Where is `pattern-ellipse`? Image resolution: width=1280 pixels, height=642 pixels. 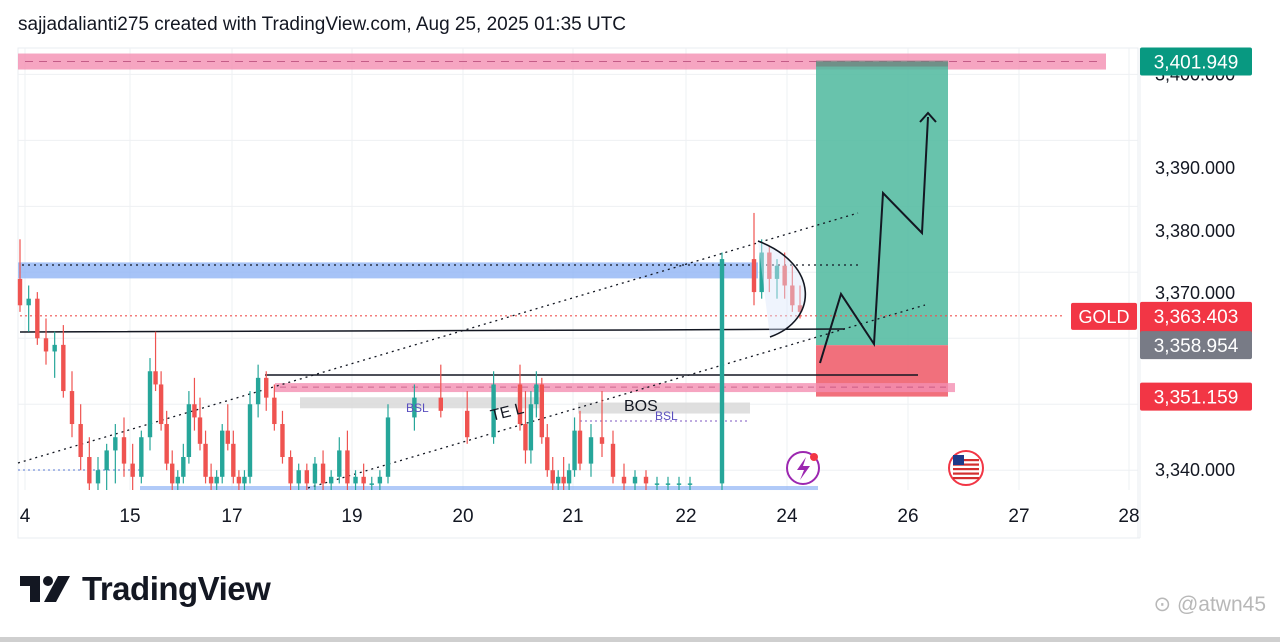 pattern-ellipse is located at coordinates (782, 289).